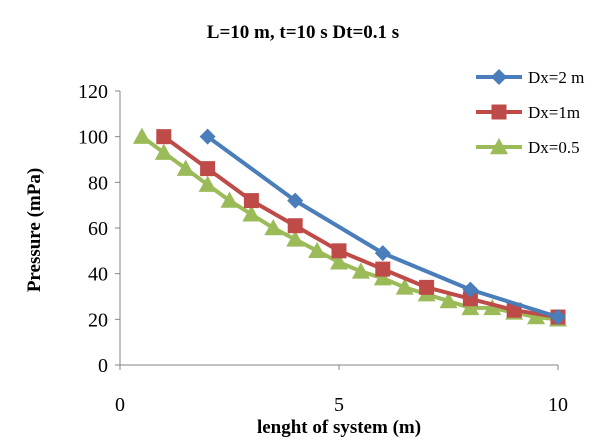 This screenshot has width=607, height=441. Describe the element at coordinates (556, 77) in the screenshot. I see `legend-label: Dx=2 m` at that location.